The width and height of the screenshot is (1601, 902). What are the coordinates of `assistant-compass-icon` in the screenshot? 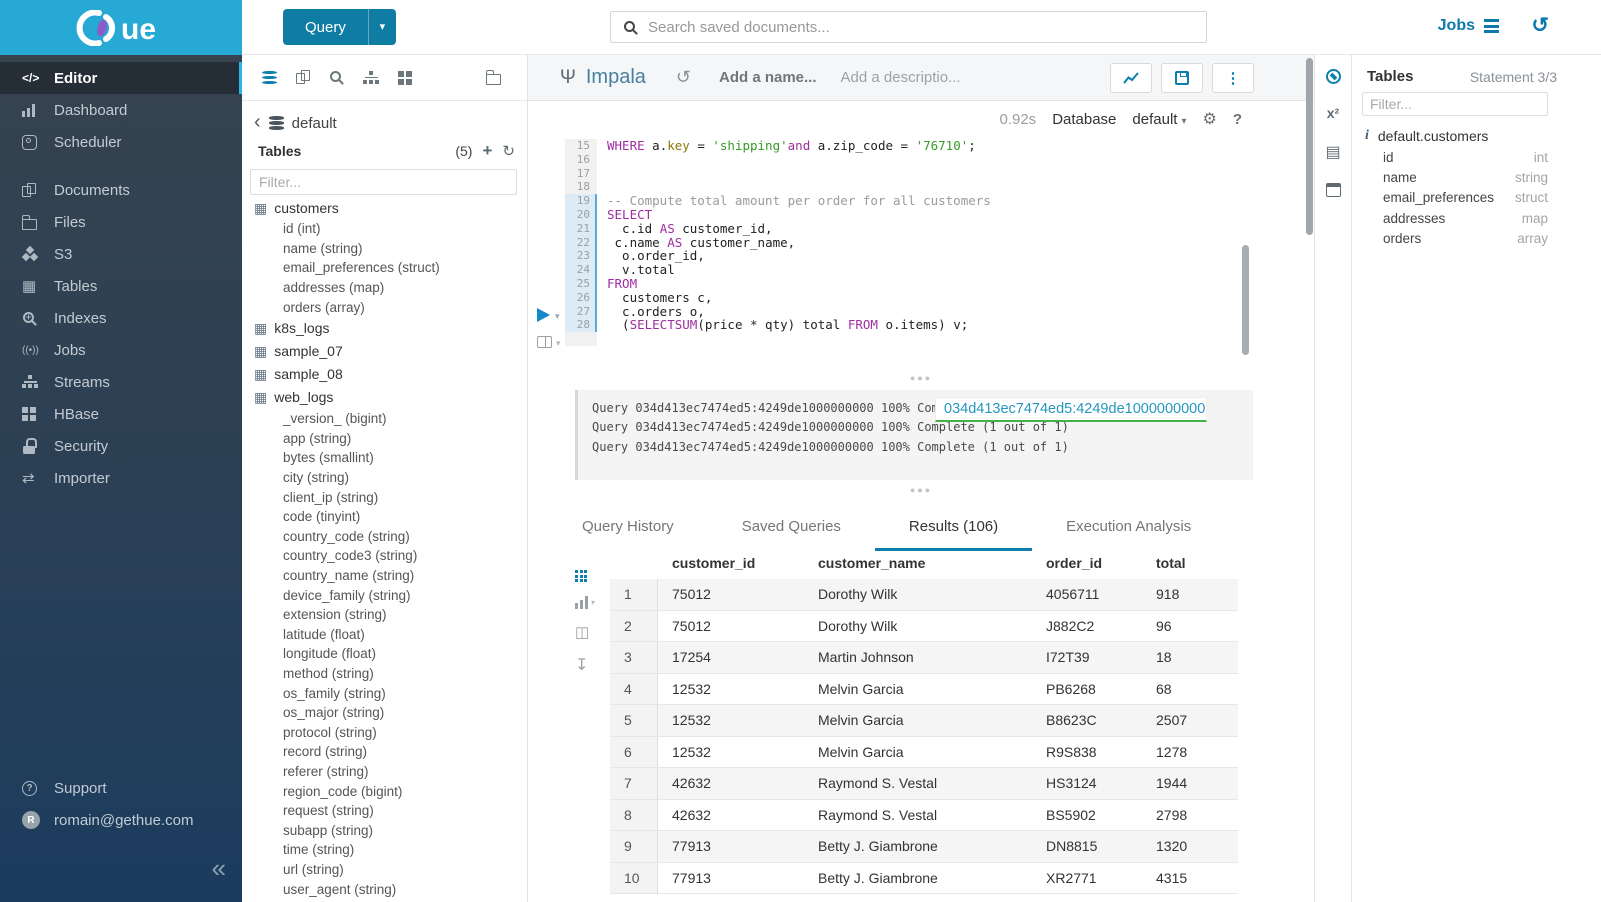 It's located at (1333, 76).